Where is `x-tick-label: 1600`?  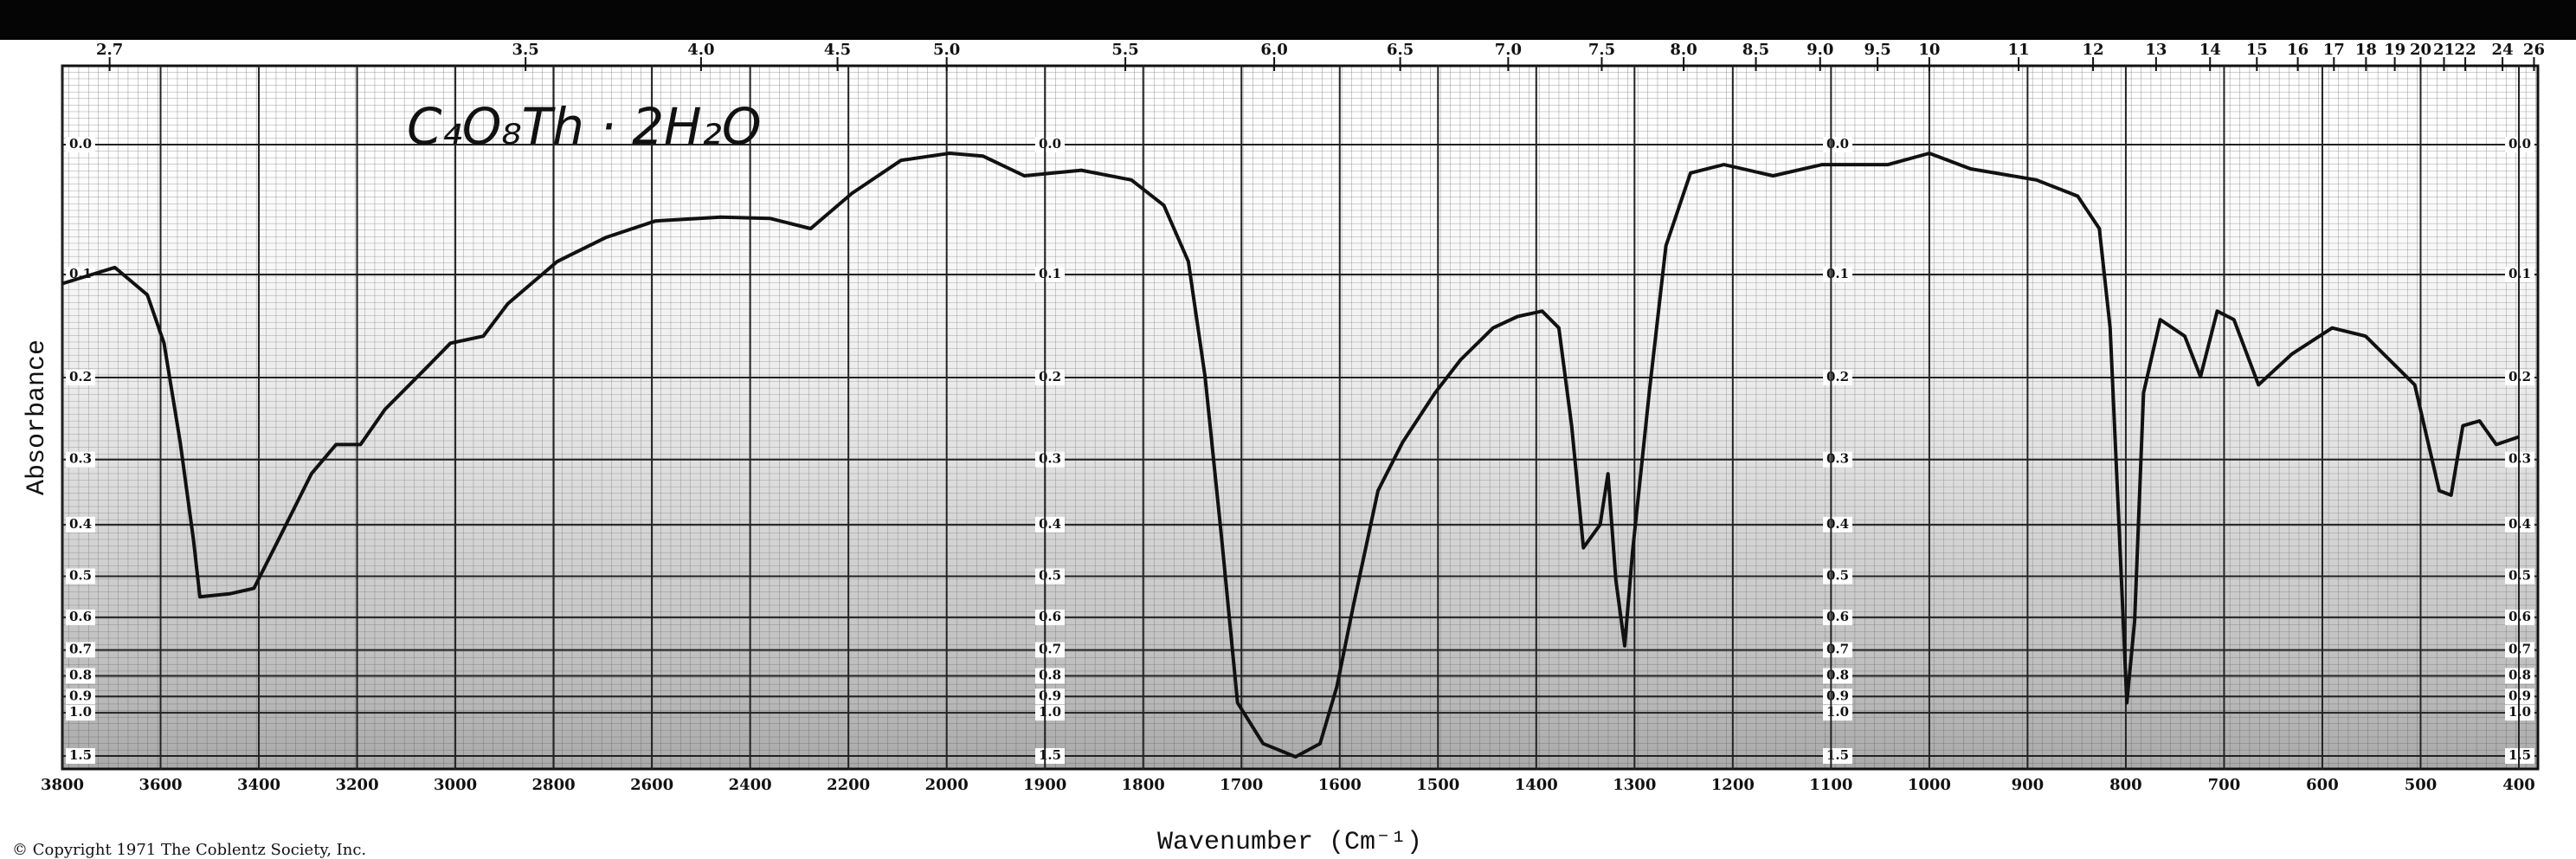
x-tick-label: 1600 is located at coordinates (1340, 785).